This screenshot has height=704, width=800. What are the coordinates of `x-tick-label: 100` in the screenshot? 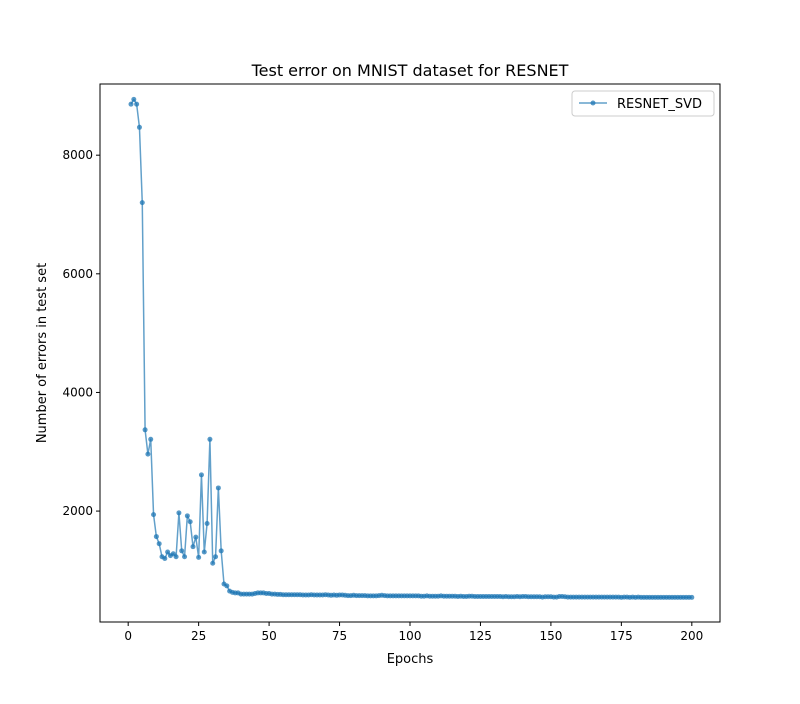 It's located at (410, 636).